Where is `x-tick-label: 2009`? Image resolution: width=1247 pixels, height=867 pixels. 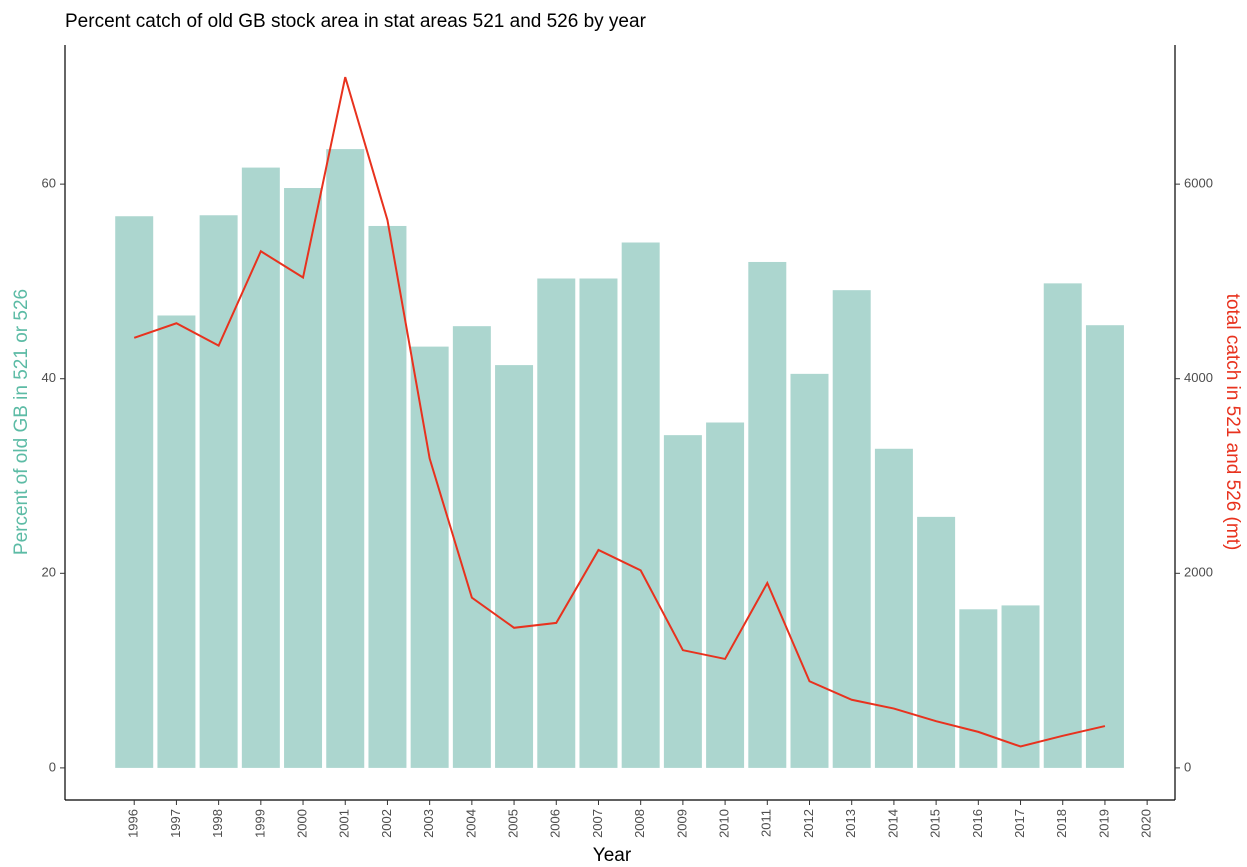 x-tick-label: 2009 is located at coordinates (681, 823).